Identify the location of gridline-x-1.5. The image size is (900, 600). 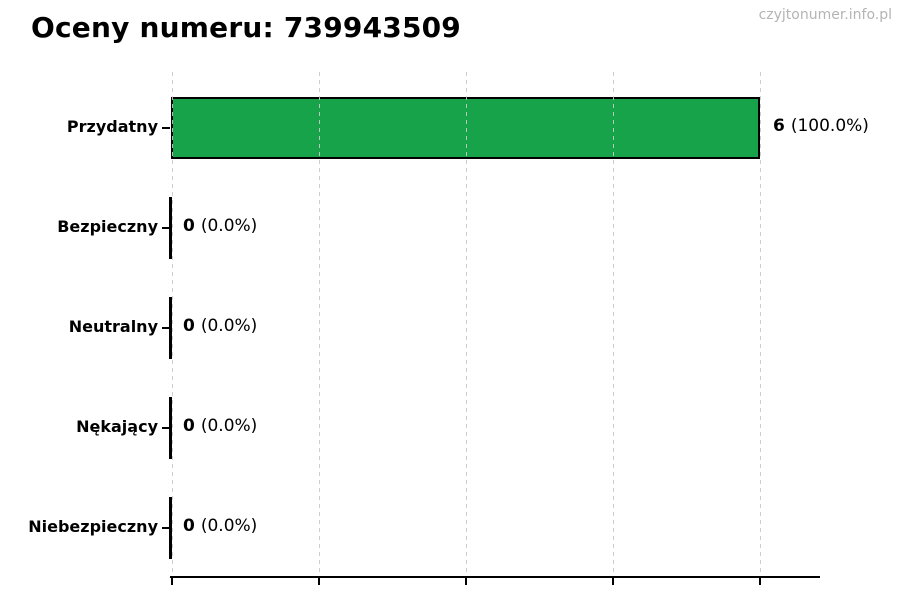
(319, 325).